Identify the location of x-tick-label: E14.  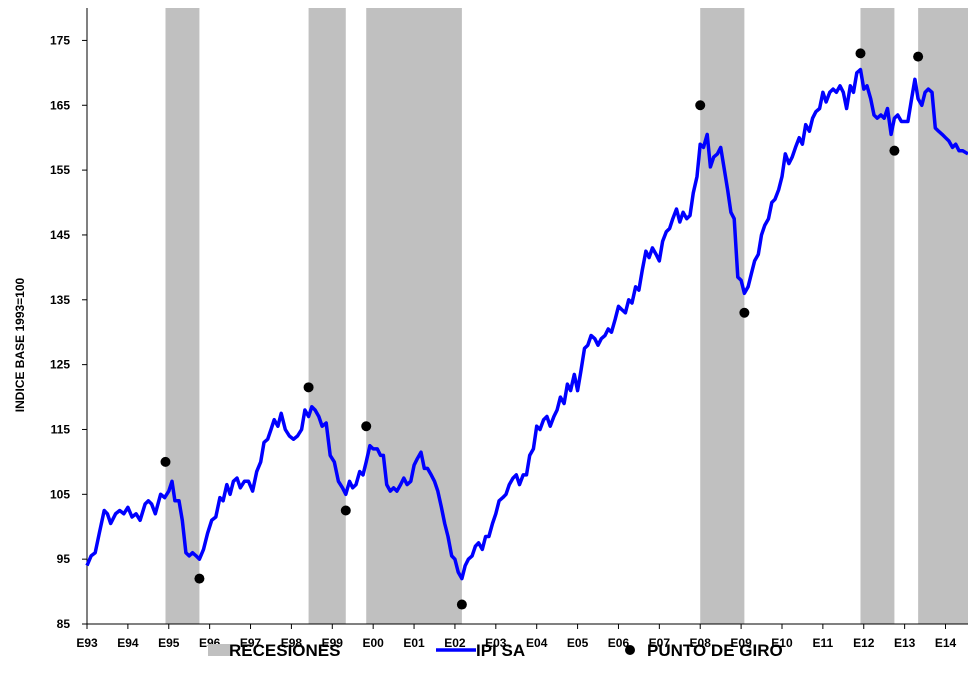
(946, 643).